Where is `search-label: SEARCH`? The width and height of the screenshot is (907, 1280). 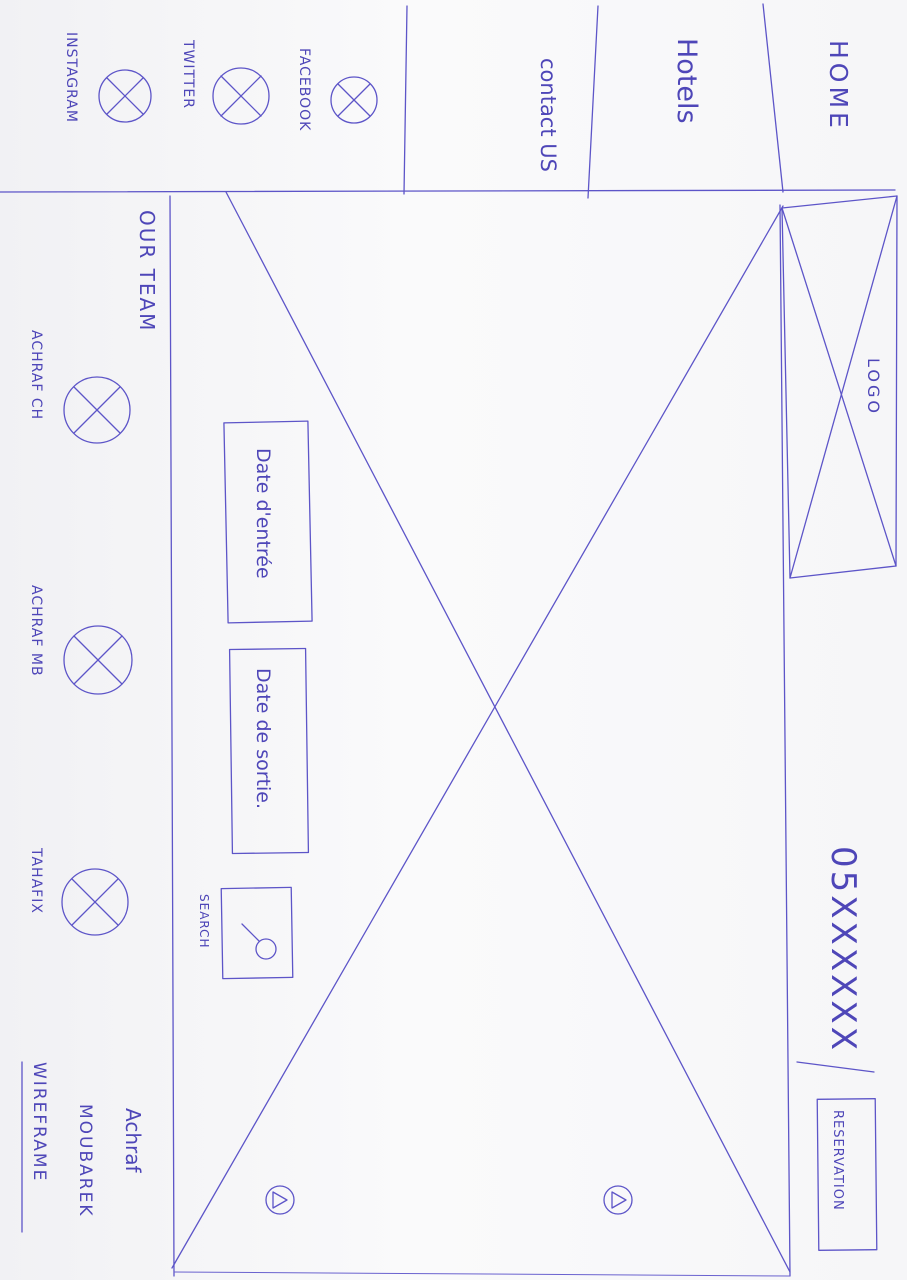 search-label: SEARCH is located at coordinates (204, 921).